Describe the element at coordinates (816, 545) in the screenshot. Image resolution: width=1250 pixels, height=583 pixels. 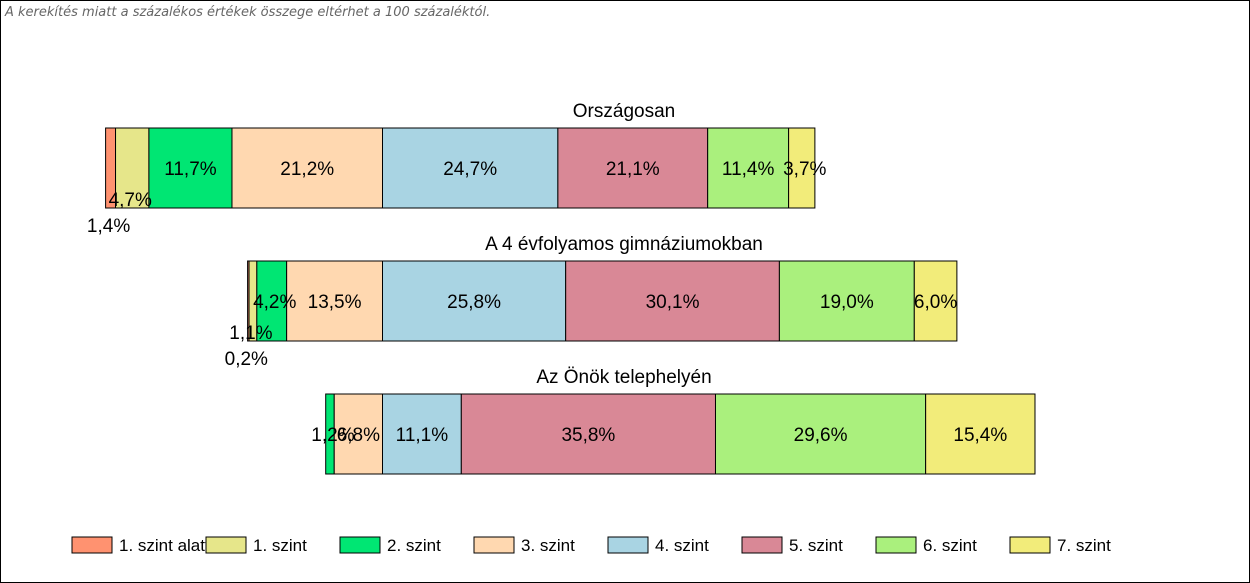
I see `legend-label: 5. szint` at that location.